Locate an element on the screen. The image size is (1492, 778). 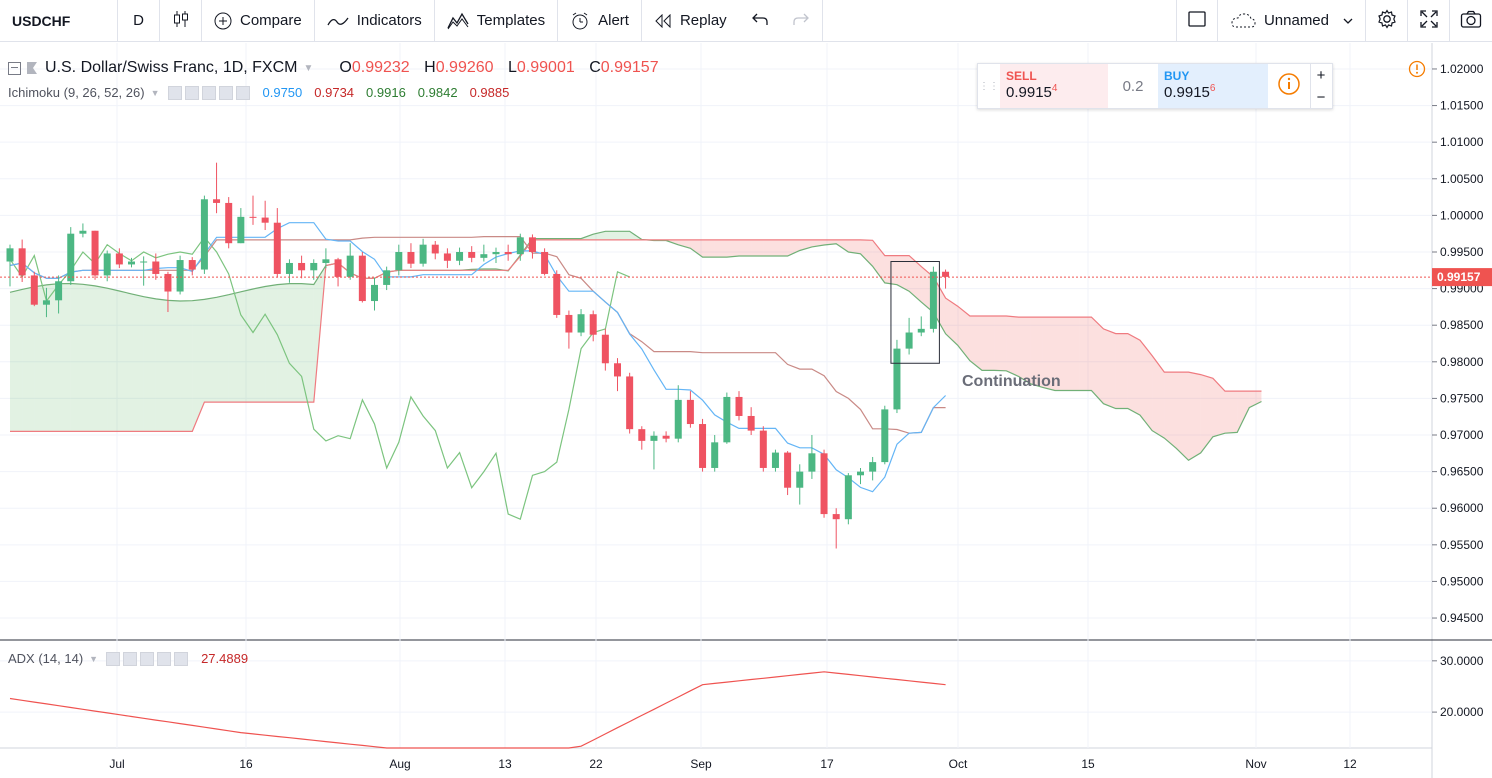
adx-legend: ADX (14, 14) ▼ 27.4889 is located at coordinates (134, 658).